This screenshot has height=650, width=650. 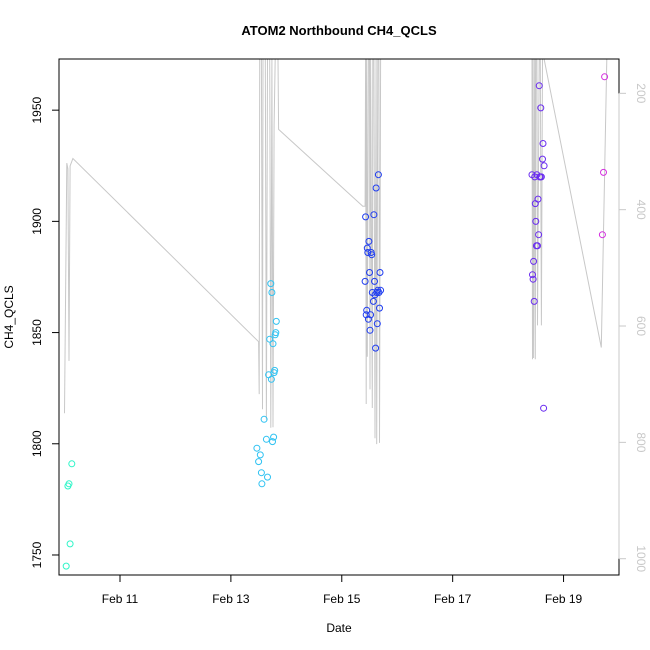 What do you see at coordinates (641, 210) in the screenshot?
I see `y2-tick-label: 400` at bounding box center [641, 210].